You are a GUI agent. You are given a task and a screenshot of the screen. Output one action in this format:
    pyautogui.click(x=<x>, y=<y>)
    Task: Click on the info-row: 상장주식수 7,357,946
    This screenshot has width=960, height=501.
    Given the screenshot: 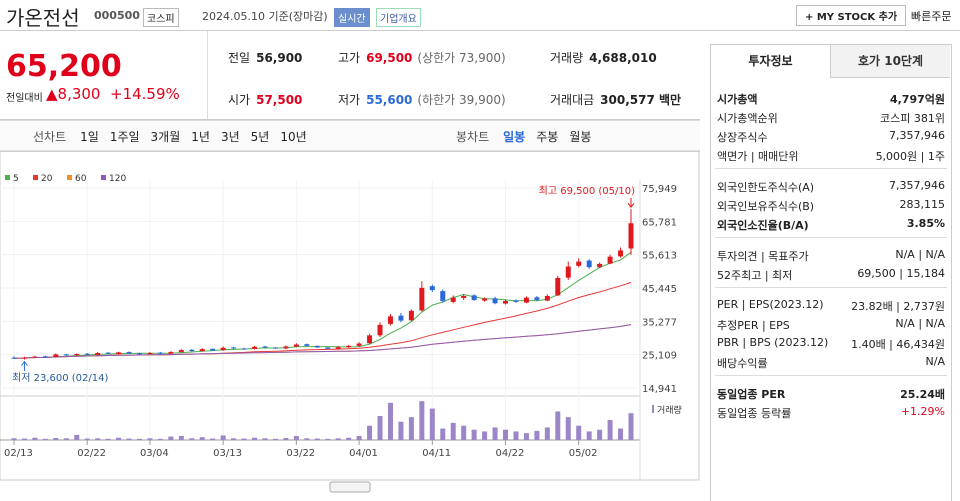 What is the action you would take?
    pyautogui.click(x=831, y=137)
    